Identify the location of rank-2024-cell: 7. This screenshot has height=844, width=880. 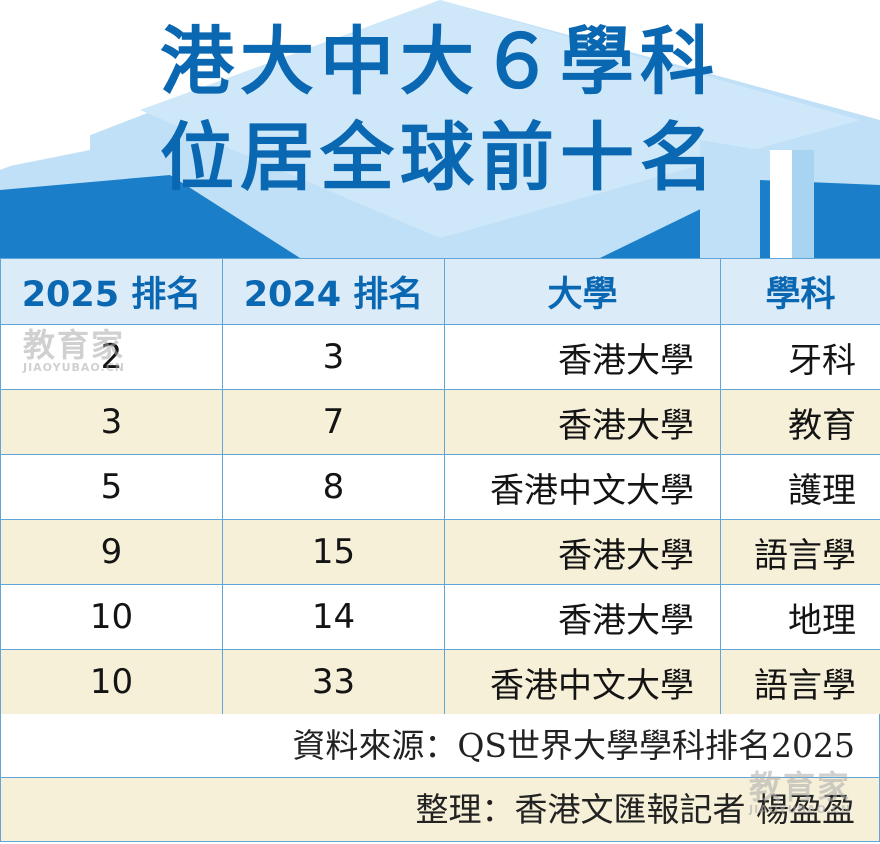
(333, 422).